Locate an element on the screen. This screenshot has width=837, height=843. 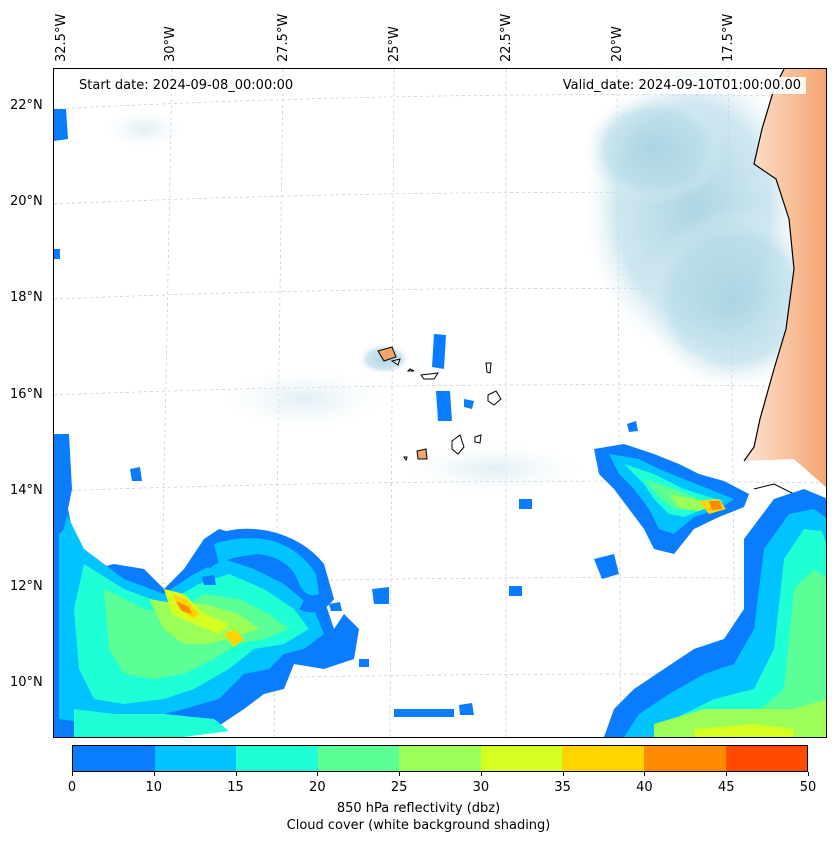
lon-label: 25°W is located at coordinates (394, 44).